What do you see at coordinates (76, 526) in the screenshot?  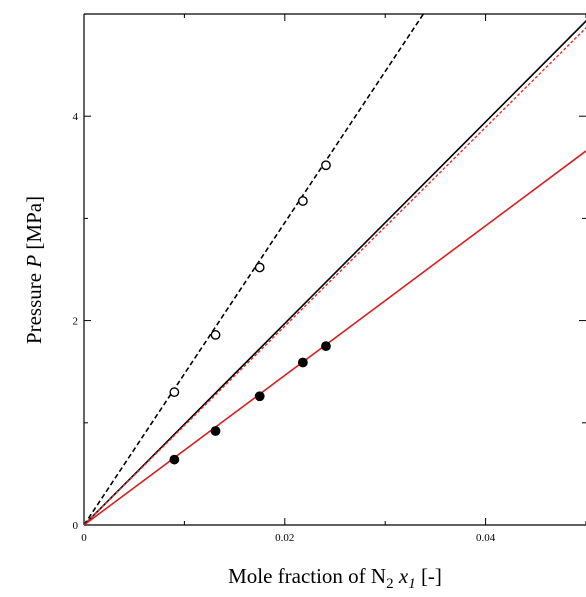 I see `y-tick-label: 0` at bounding box center [76, 526].